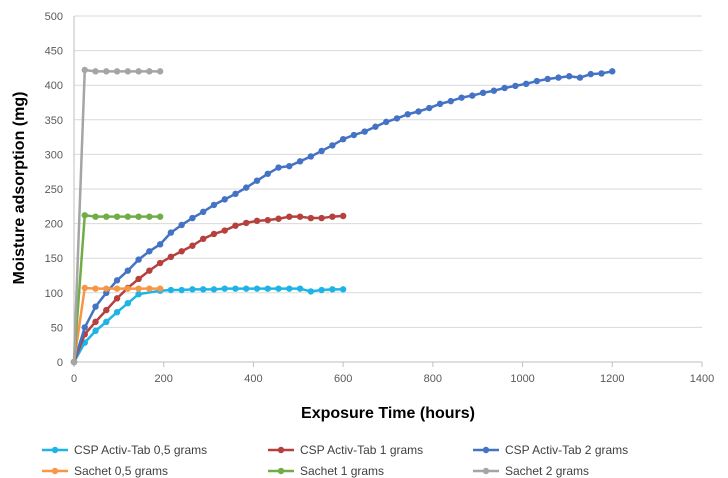 The width and height of the screenshot is (728, 478). I want to click on x-tick-label: 600, so click(343, 379).